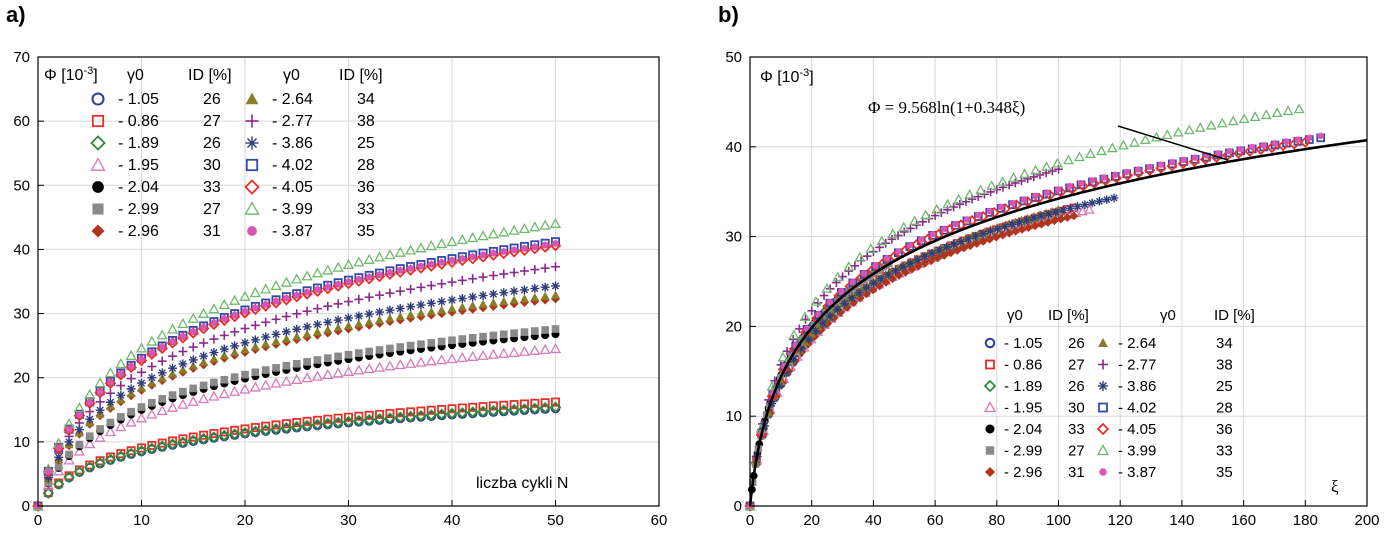 The image size is (1400, 537). Describe the element at coordinates (135, 75) in the screenshot. I see `legend-header-gamma: γ0` at that location.